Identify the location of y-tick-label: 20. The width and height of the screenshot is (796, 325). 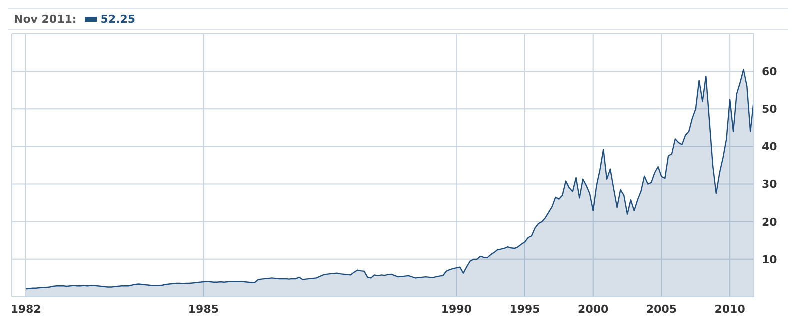
(770, 222).